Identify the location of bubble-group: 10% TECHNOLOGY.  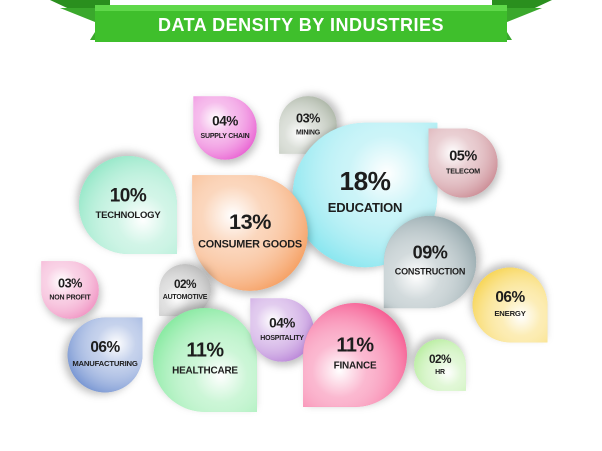
(128, 205).